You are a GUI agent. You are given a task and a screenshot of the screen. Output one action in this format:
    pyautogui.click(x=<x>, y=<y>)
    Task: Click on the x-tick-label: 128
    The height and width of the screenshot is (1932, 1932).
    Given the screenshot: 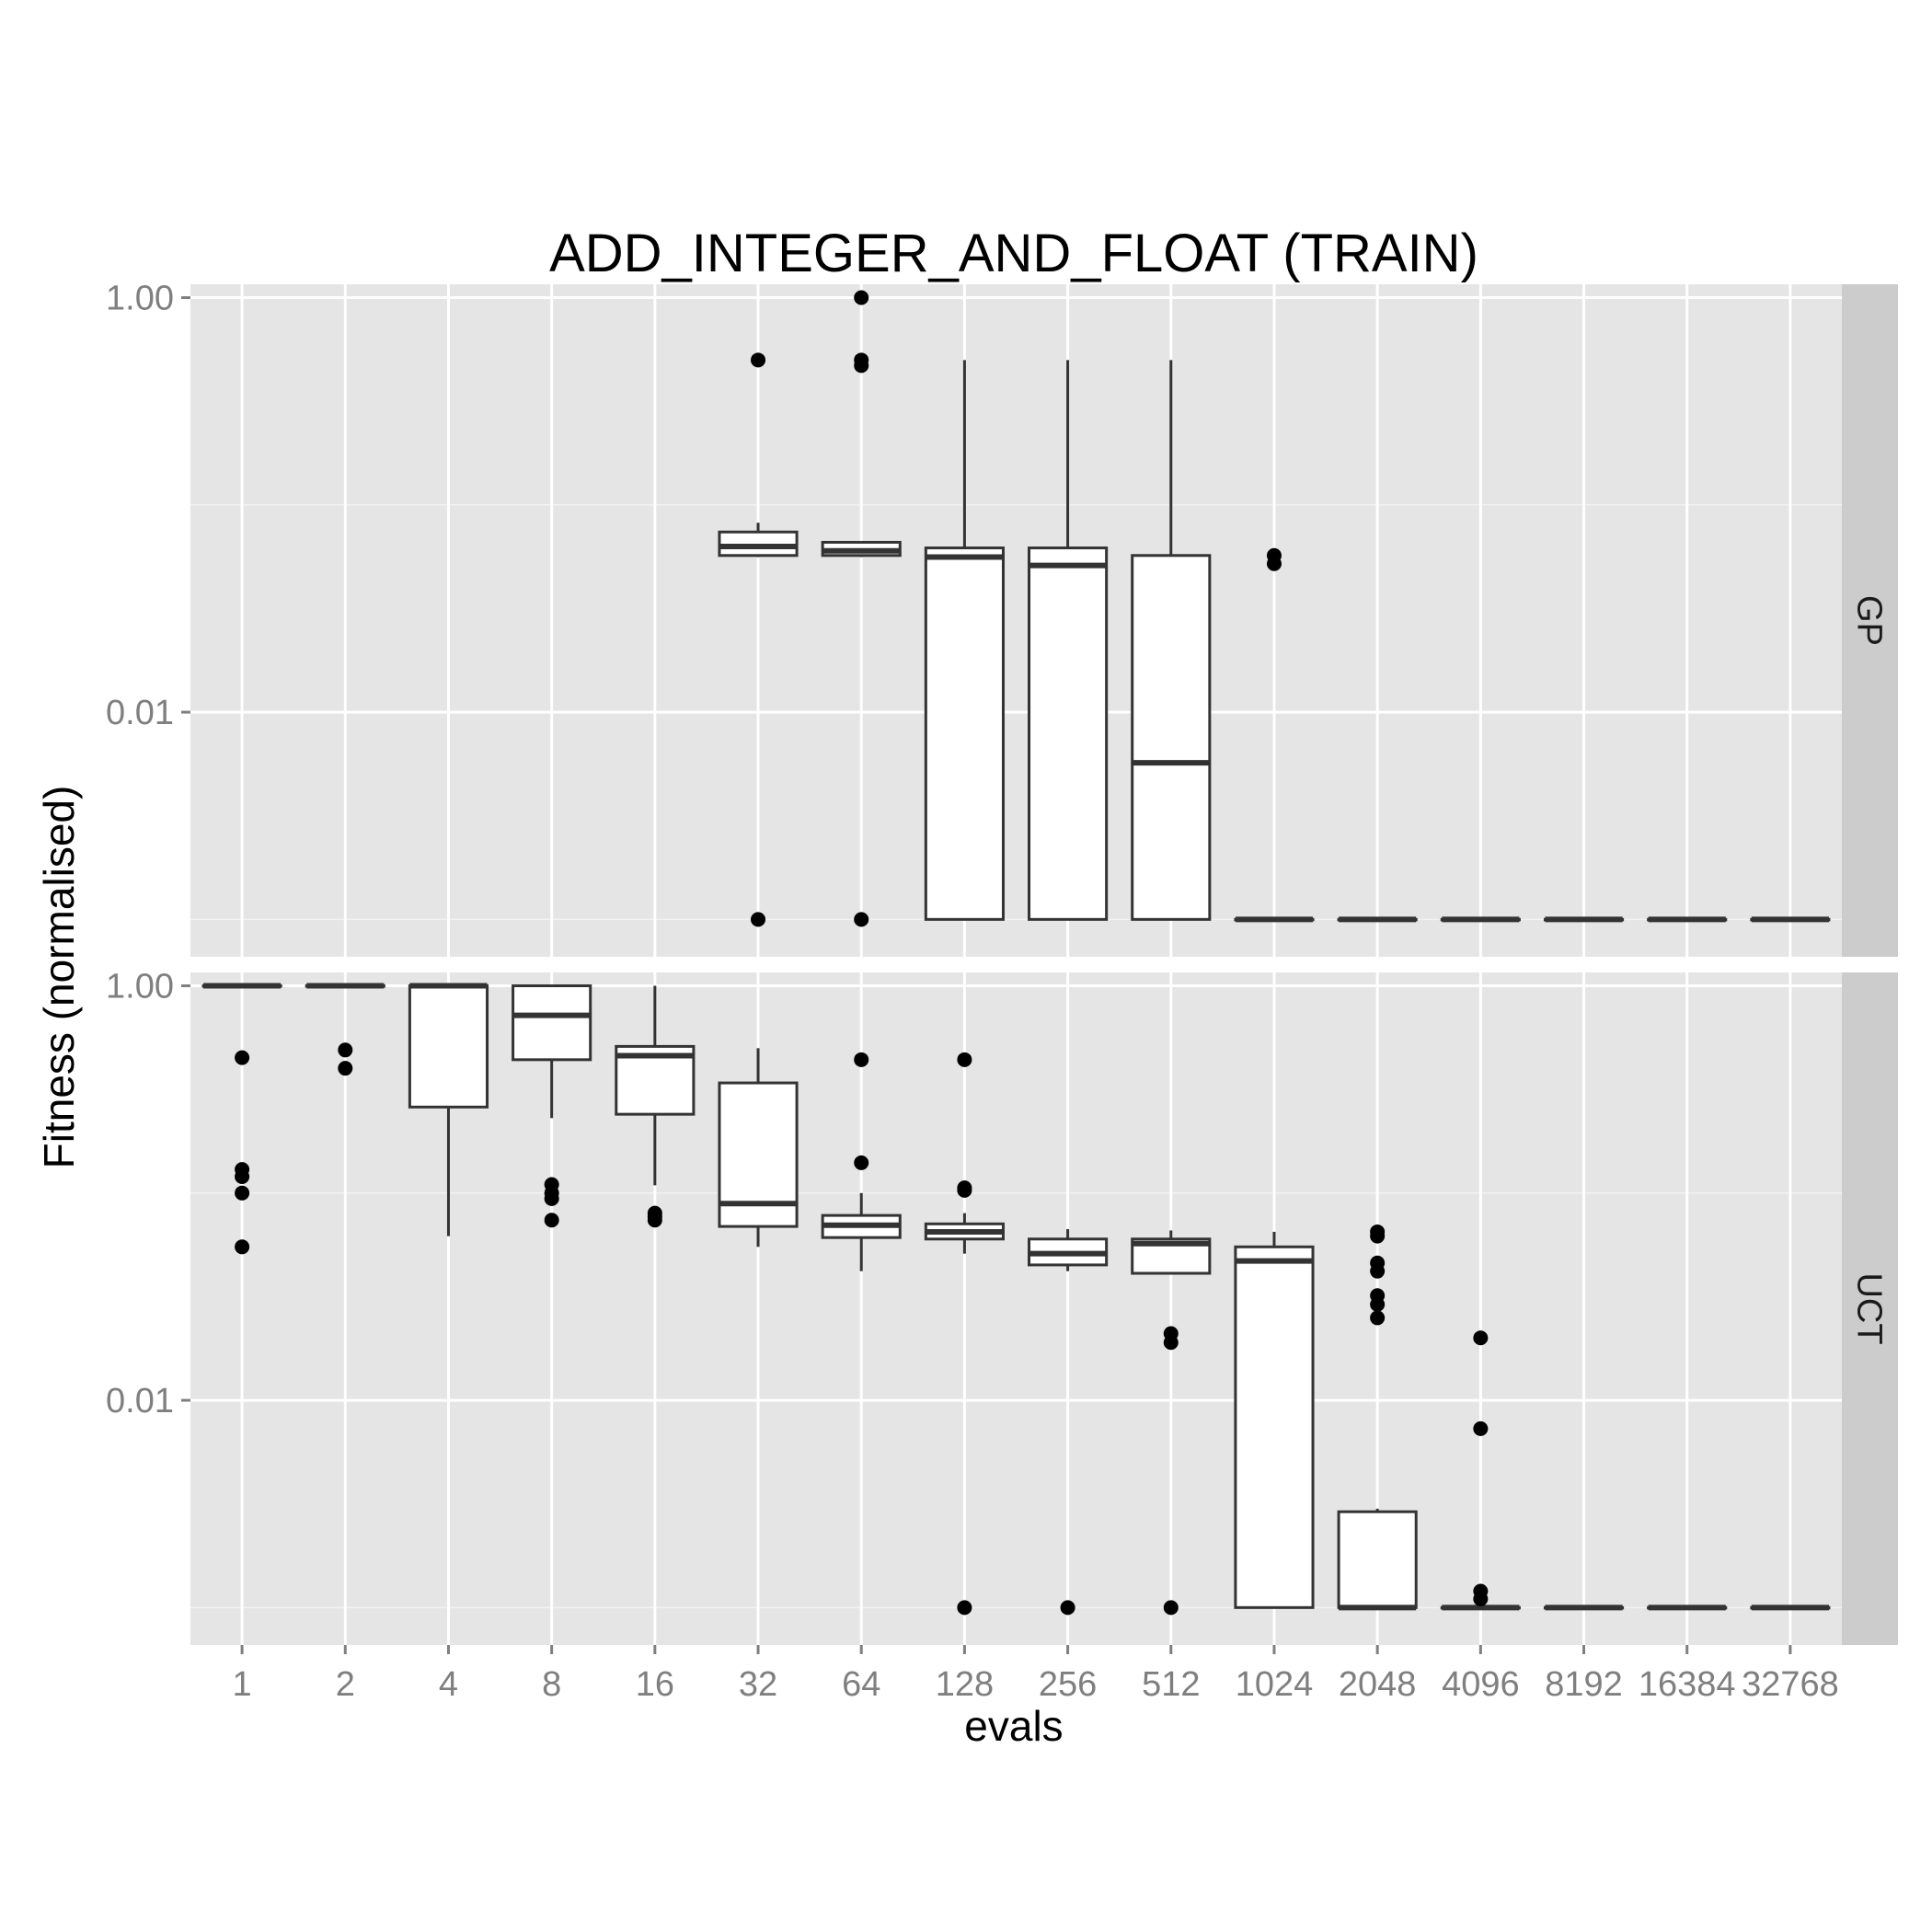 What is the action you would take?
    pyautogui.click(x=965, y=1684)
    